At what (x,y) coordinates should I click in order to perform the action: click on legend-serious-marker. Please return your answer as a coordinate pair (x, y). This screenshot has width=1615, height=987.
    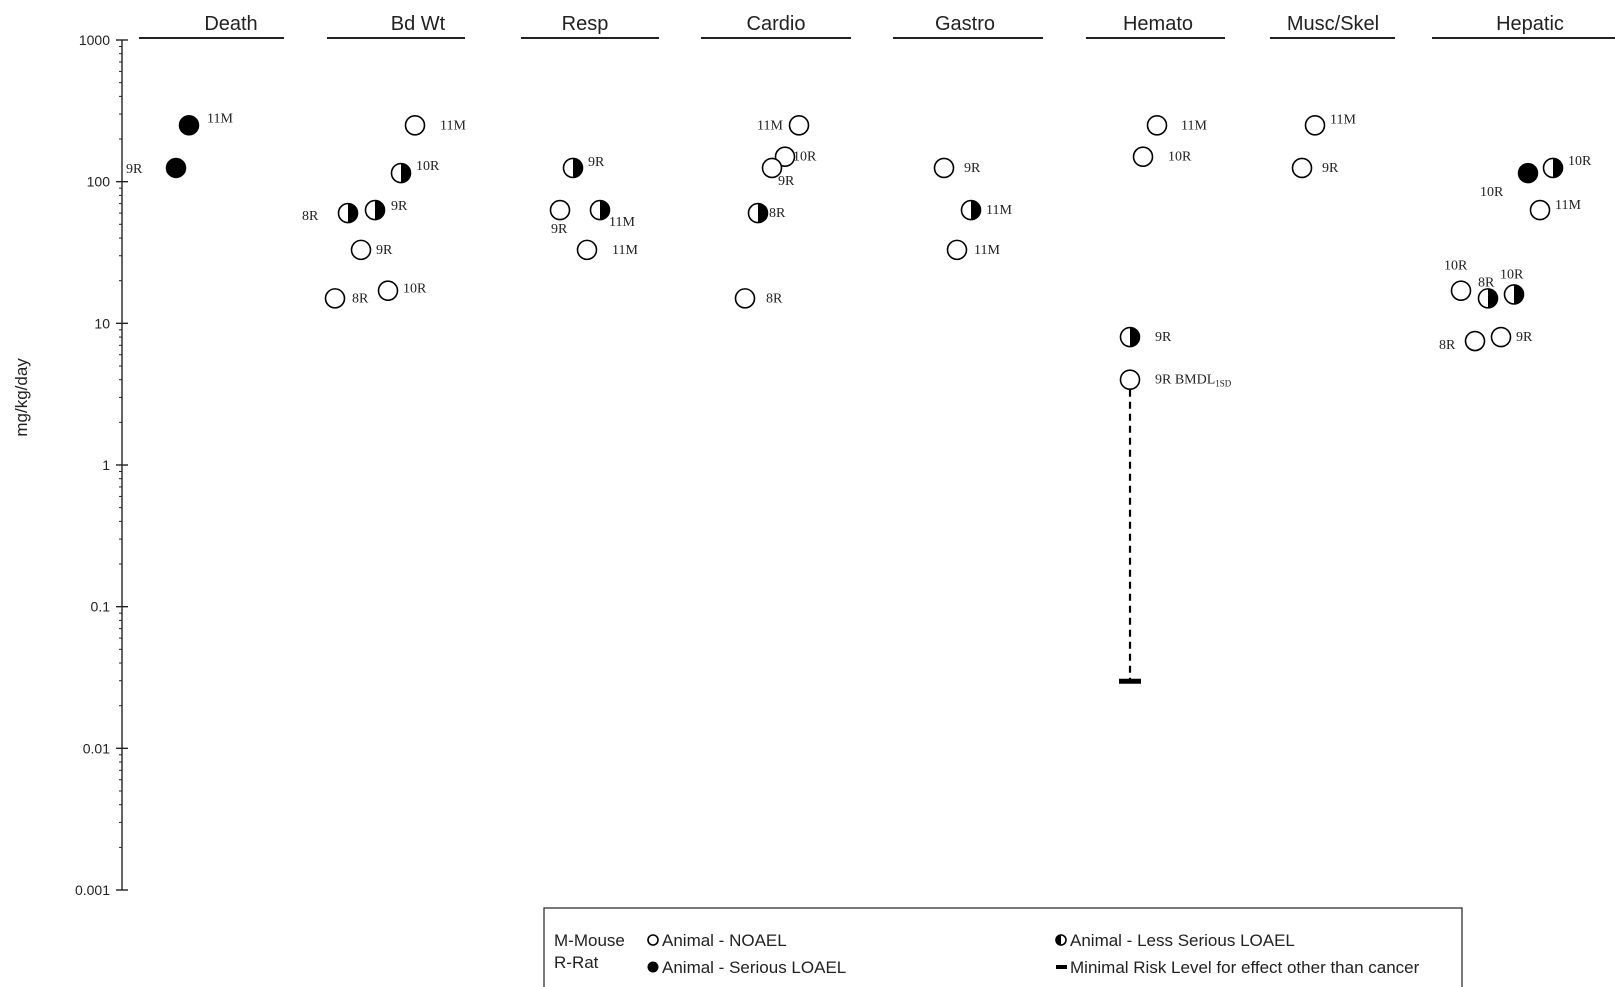
    Looking at the image, I should click on (653, 967).